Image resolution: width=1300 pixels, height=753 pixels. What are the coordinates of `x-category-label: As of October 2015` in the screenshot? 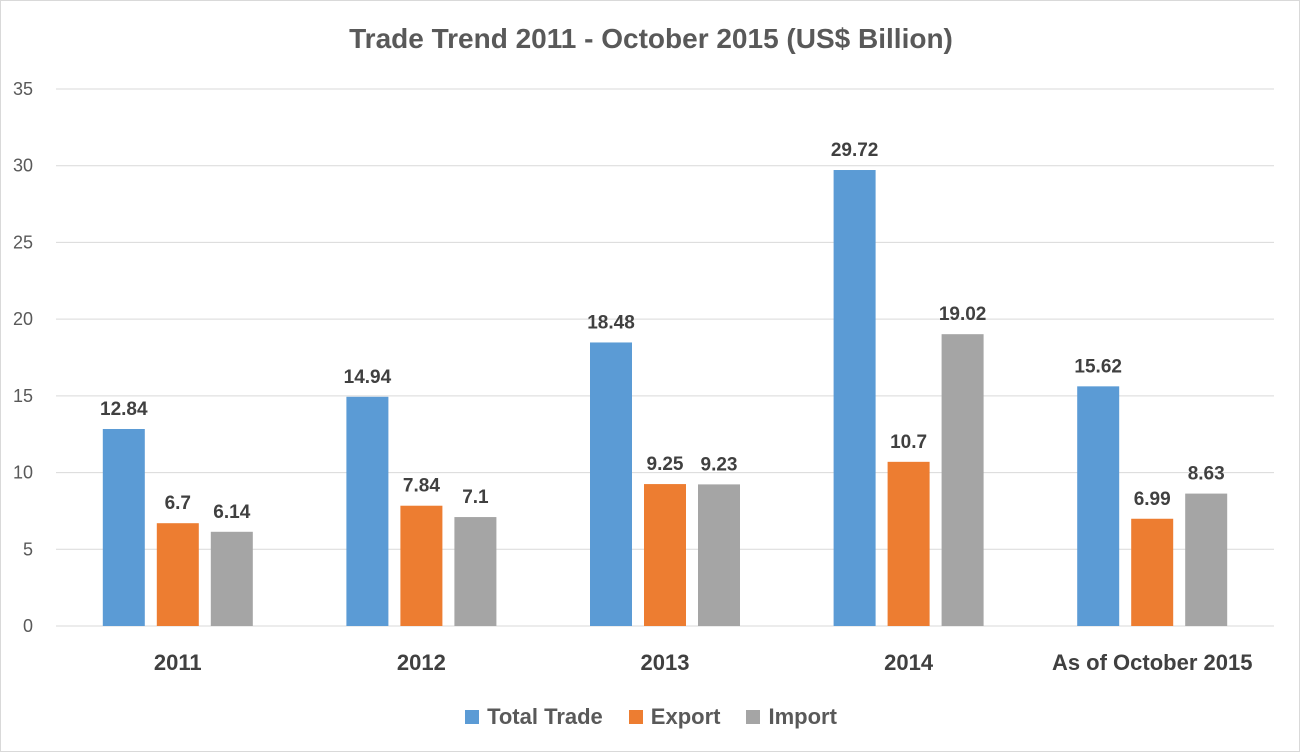 It's located at (1152, 662).